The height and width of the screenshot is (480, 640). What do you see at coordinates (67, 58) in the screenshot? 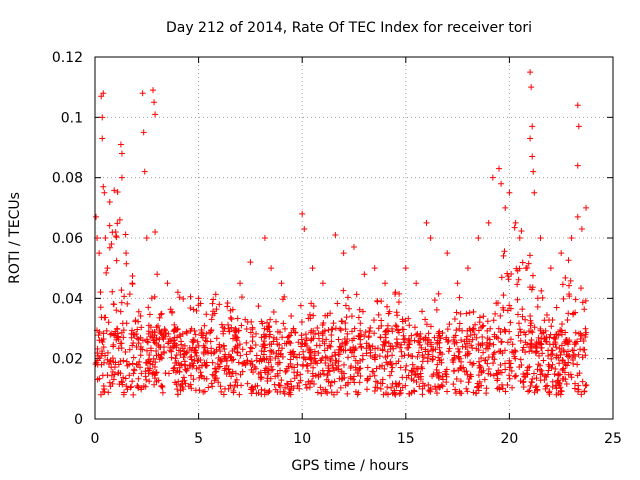
I see `y-tick-label: 0.12` at bounding box center [67, 58].